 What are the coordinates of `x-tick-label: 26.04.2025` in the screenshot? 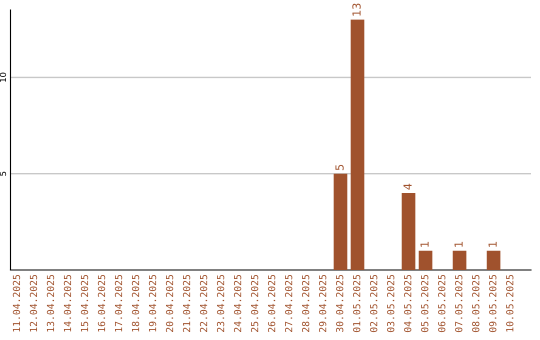 It's located at (272, 303).